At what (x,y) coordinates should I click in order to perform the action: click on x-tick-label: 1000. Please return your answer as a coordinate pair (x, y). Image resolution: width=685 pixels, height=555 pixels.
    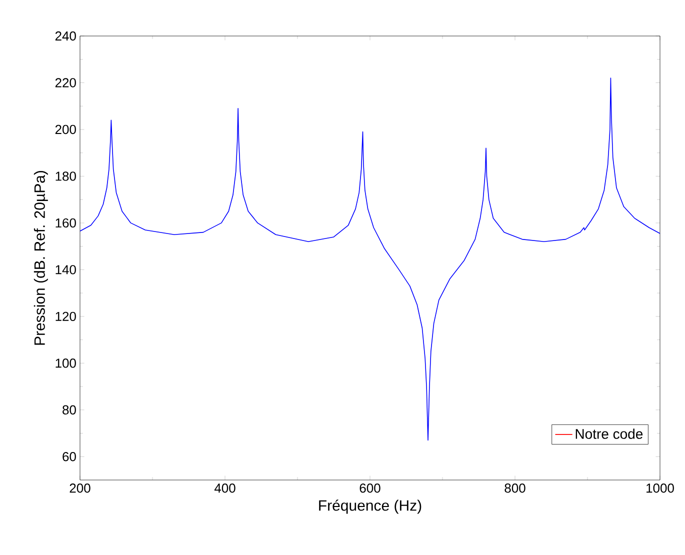
    Looking at the image, I should click on (660, 488).